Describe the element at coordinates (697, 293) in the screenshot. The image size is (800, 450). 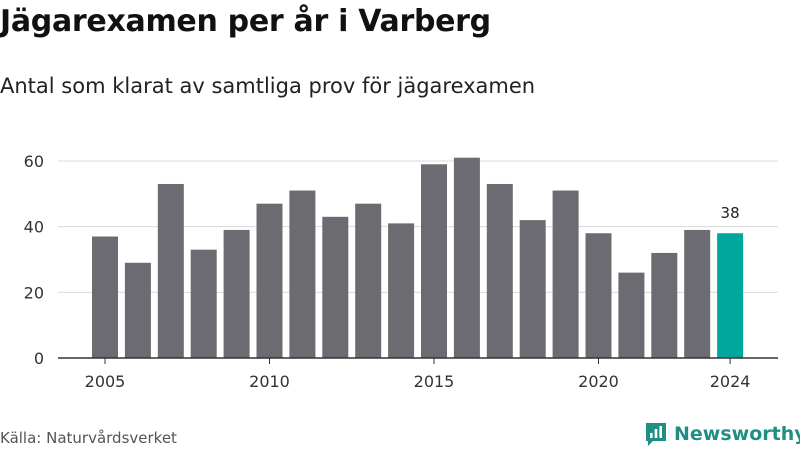
I see `bar-2023` at that location.